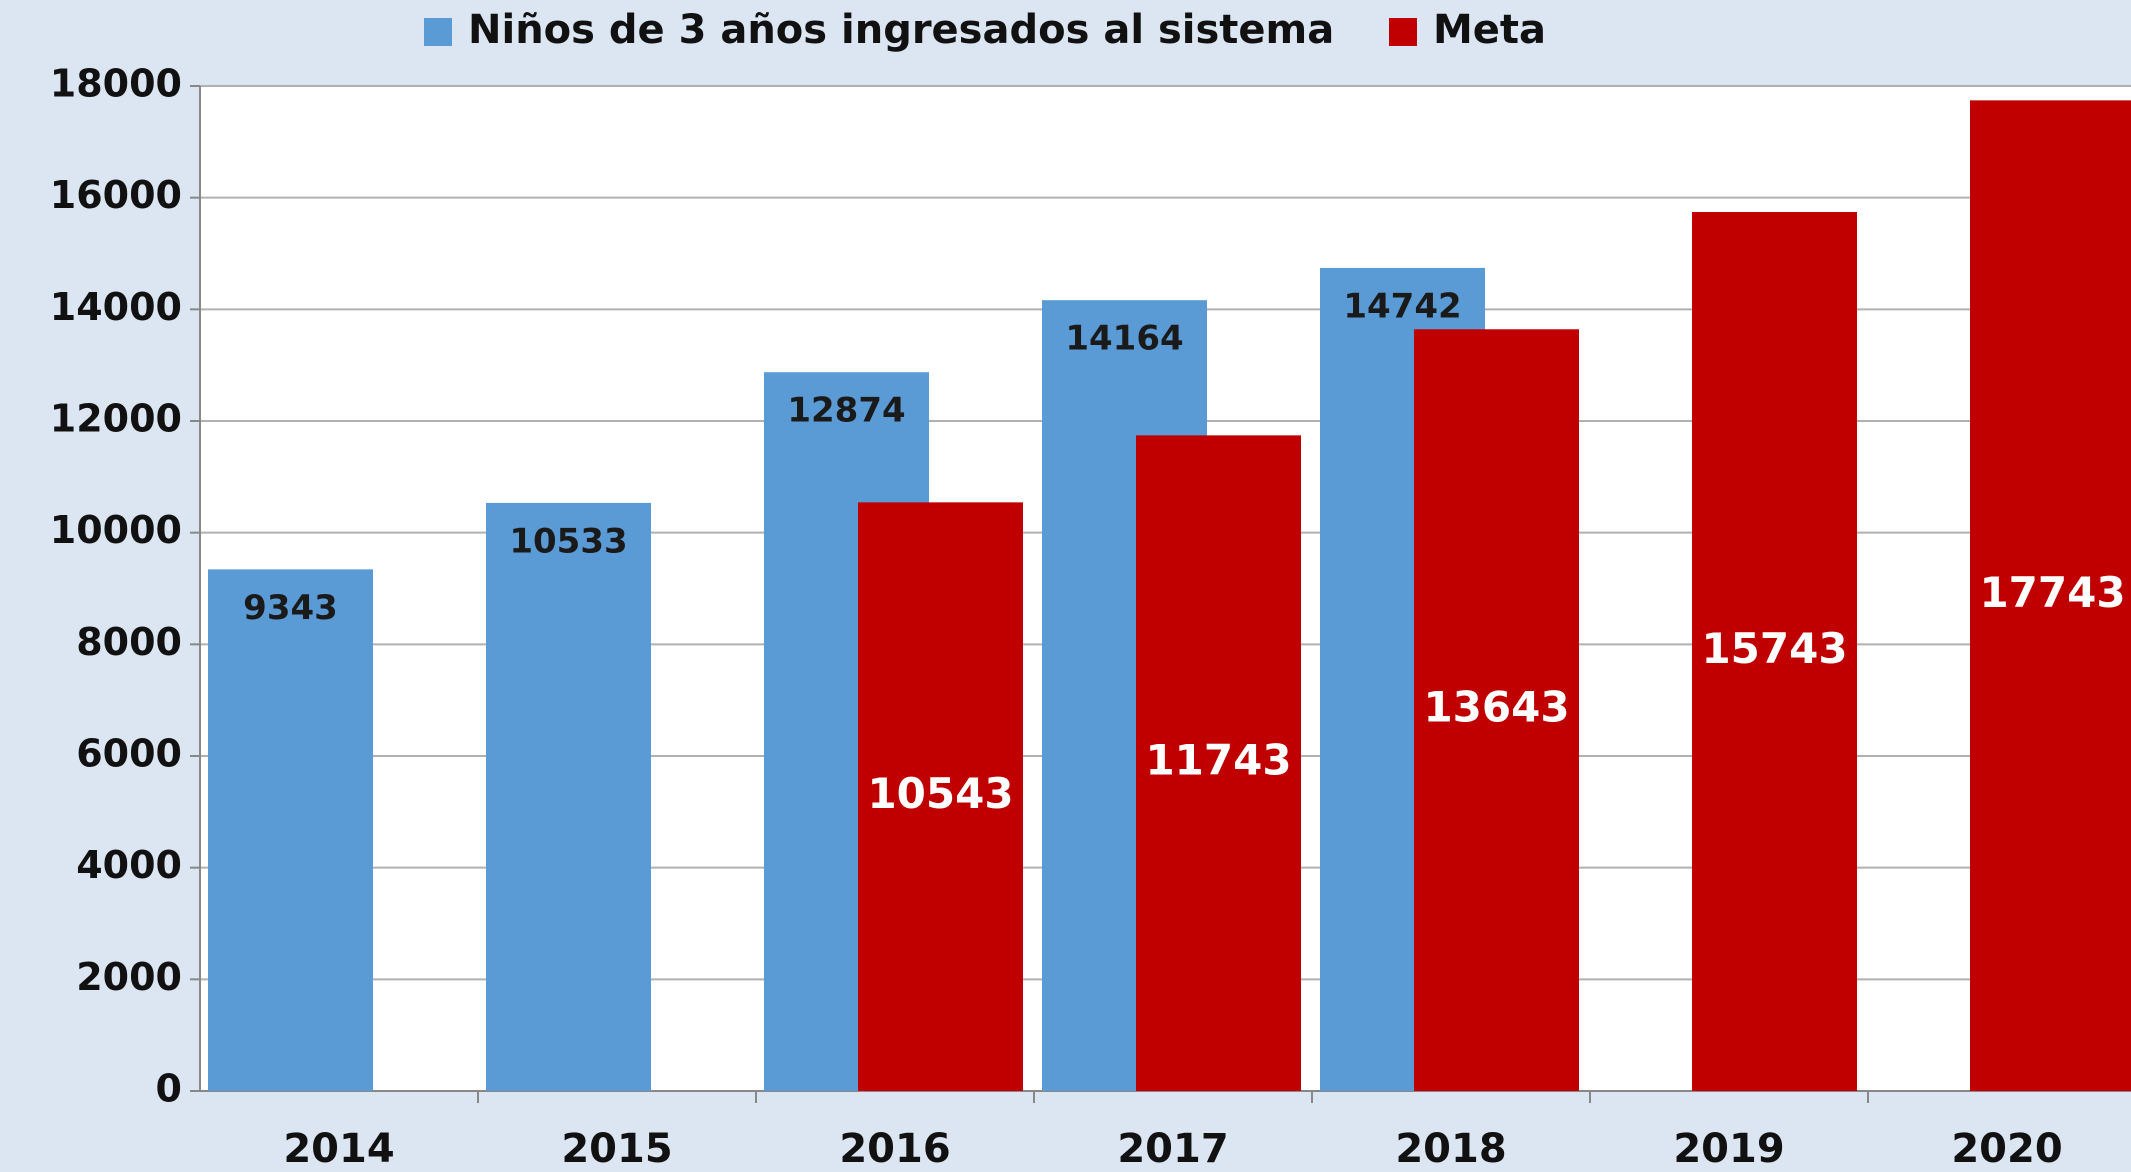 The width and height of the screenshot is (2131, 1172). Describe the element at coordinates (1728, 1149) in the screenshot. I see `x-tick-label: 2019` at that location.